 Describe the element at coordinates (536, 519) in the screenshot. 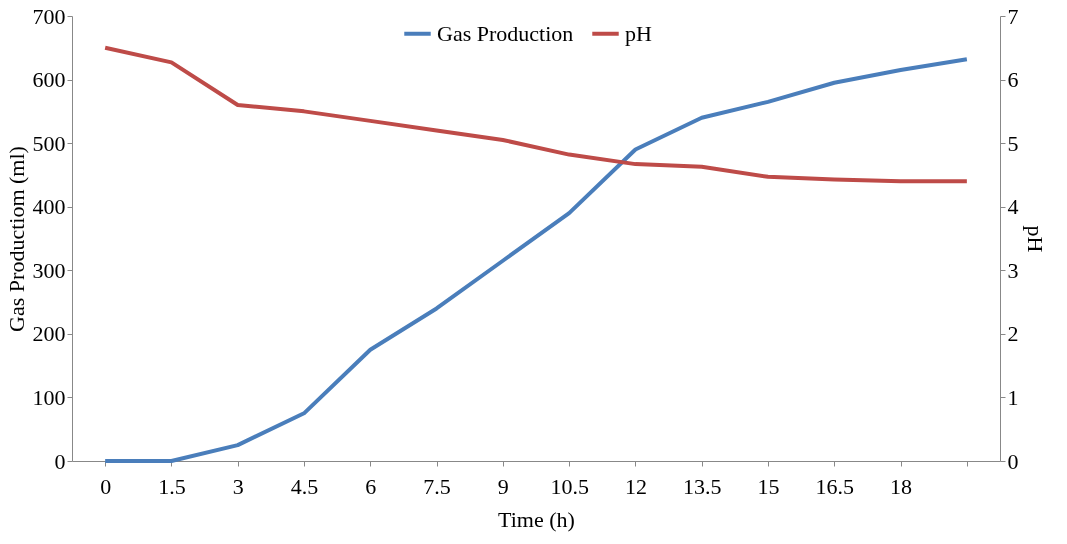

I see `x-axis-title: Time (h)` at that location.